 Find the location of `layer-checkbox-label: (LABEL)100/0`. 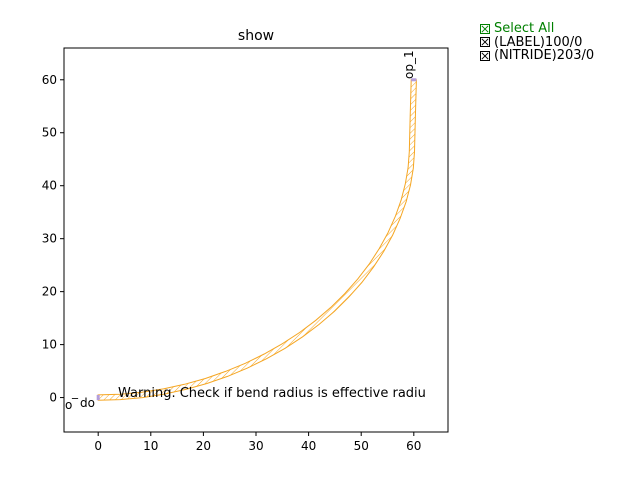

layer-checkbox-label: (LABEL)100/0 is located at coordinates (537, 42).